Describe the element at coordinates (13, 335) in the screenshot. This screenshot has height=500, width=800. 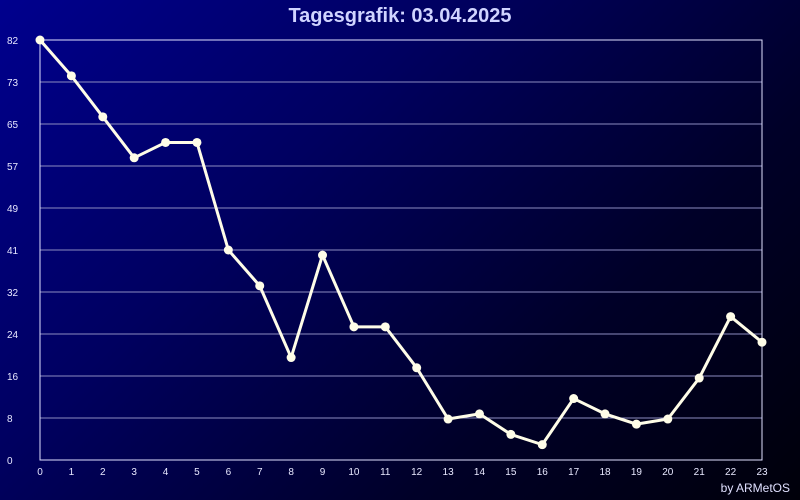
I see `y-tick-label: 24` at that location.